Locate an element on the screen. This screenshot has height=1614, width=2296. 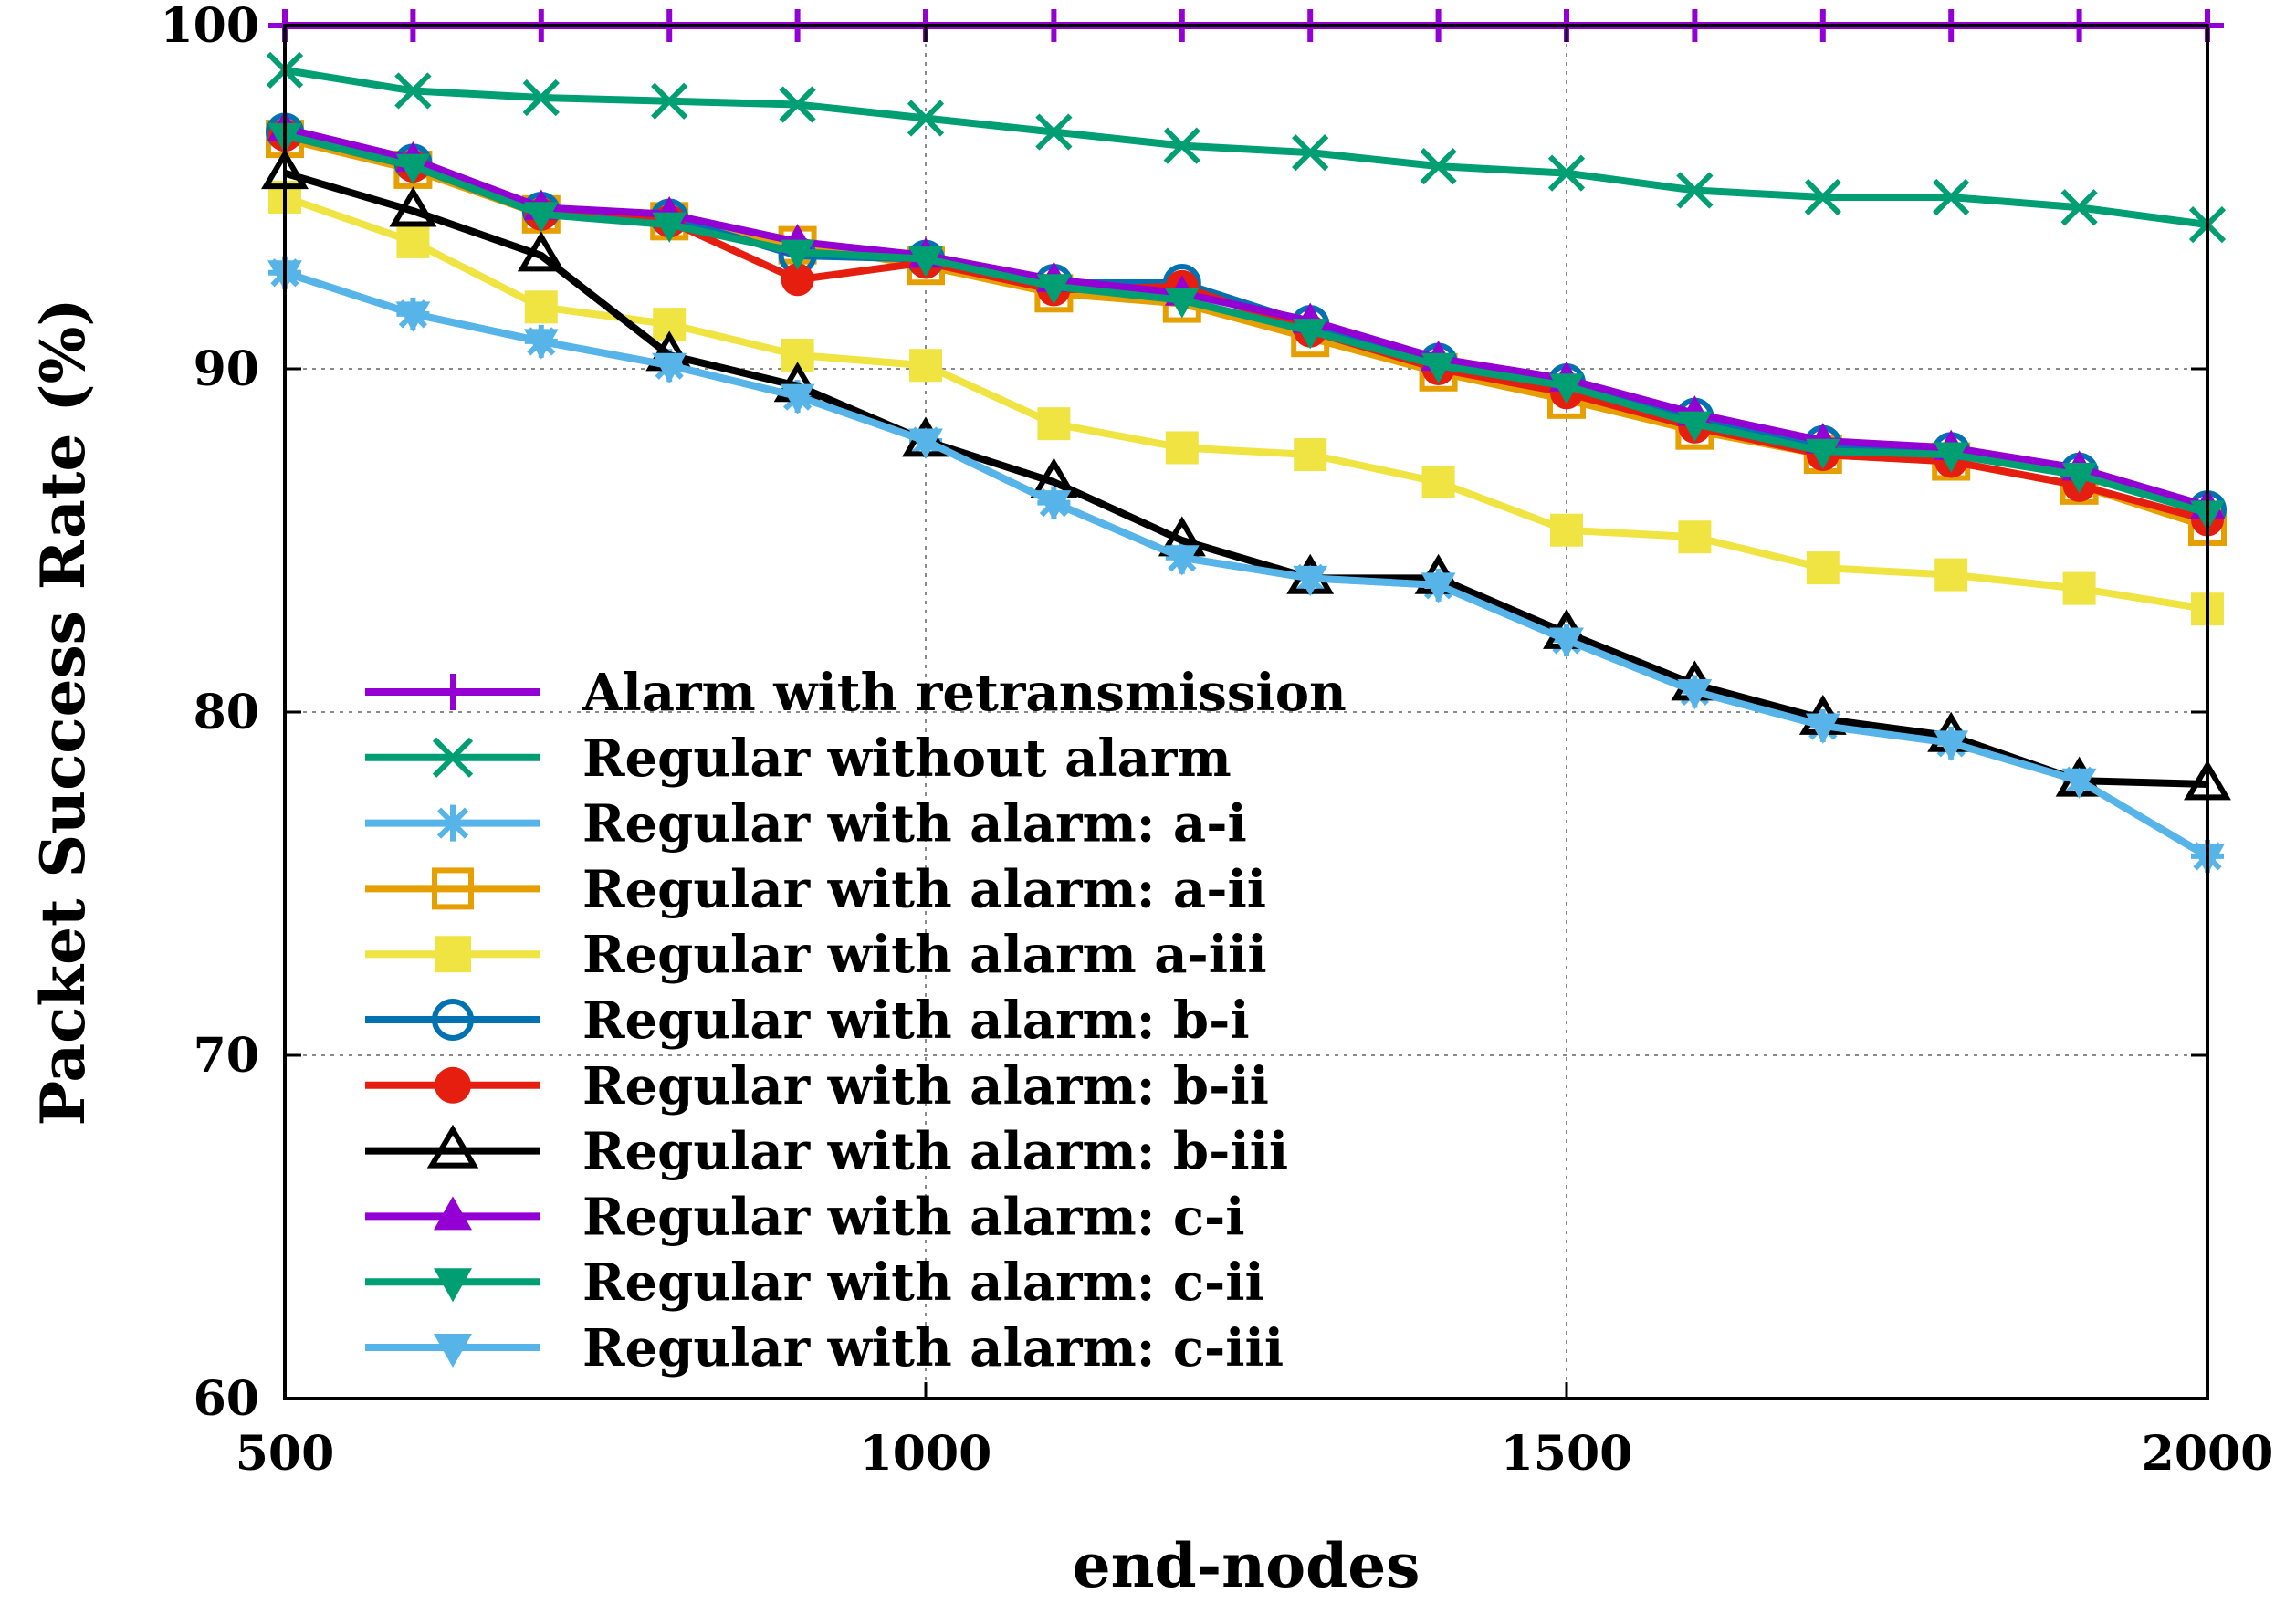
y-tick-label: 60 is located at coordinates (226, 1399).